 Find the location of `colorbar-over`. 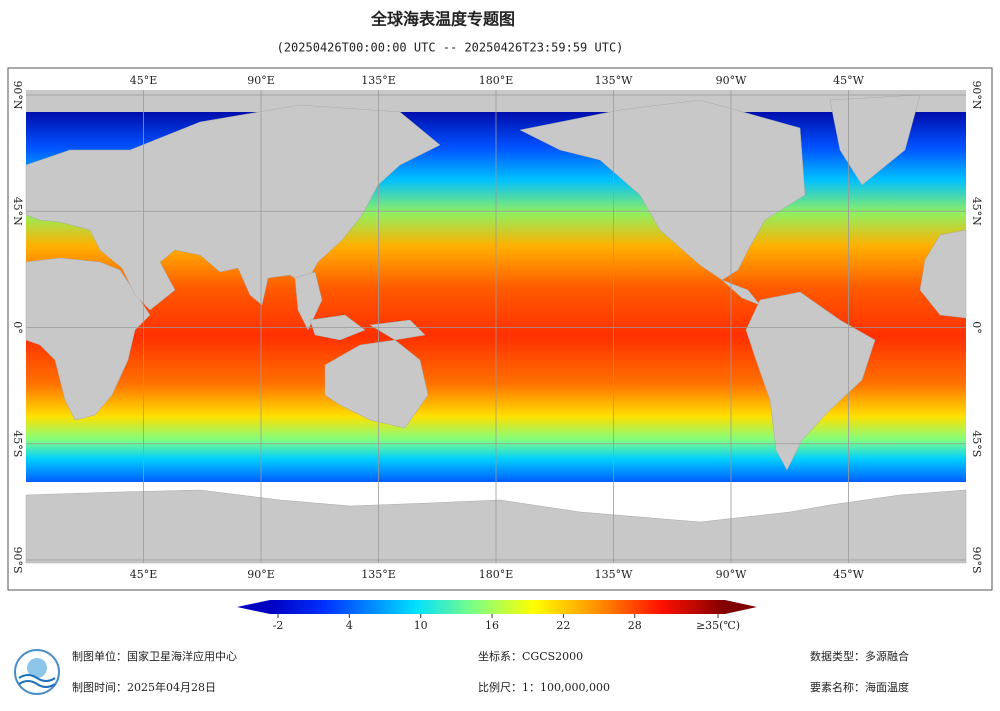

colorbar-over is located at coordinates (741, 607).